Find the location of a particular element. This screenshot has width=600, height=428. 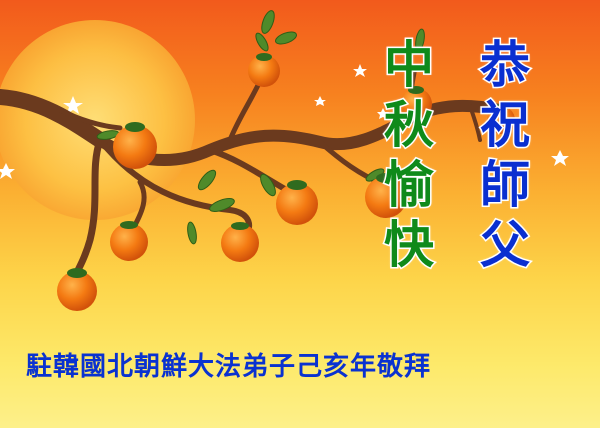

greeting-column-left: 中 秋 愉 快 is located at coordinates (409, 158).